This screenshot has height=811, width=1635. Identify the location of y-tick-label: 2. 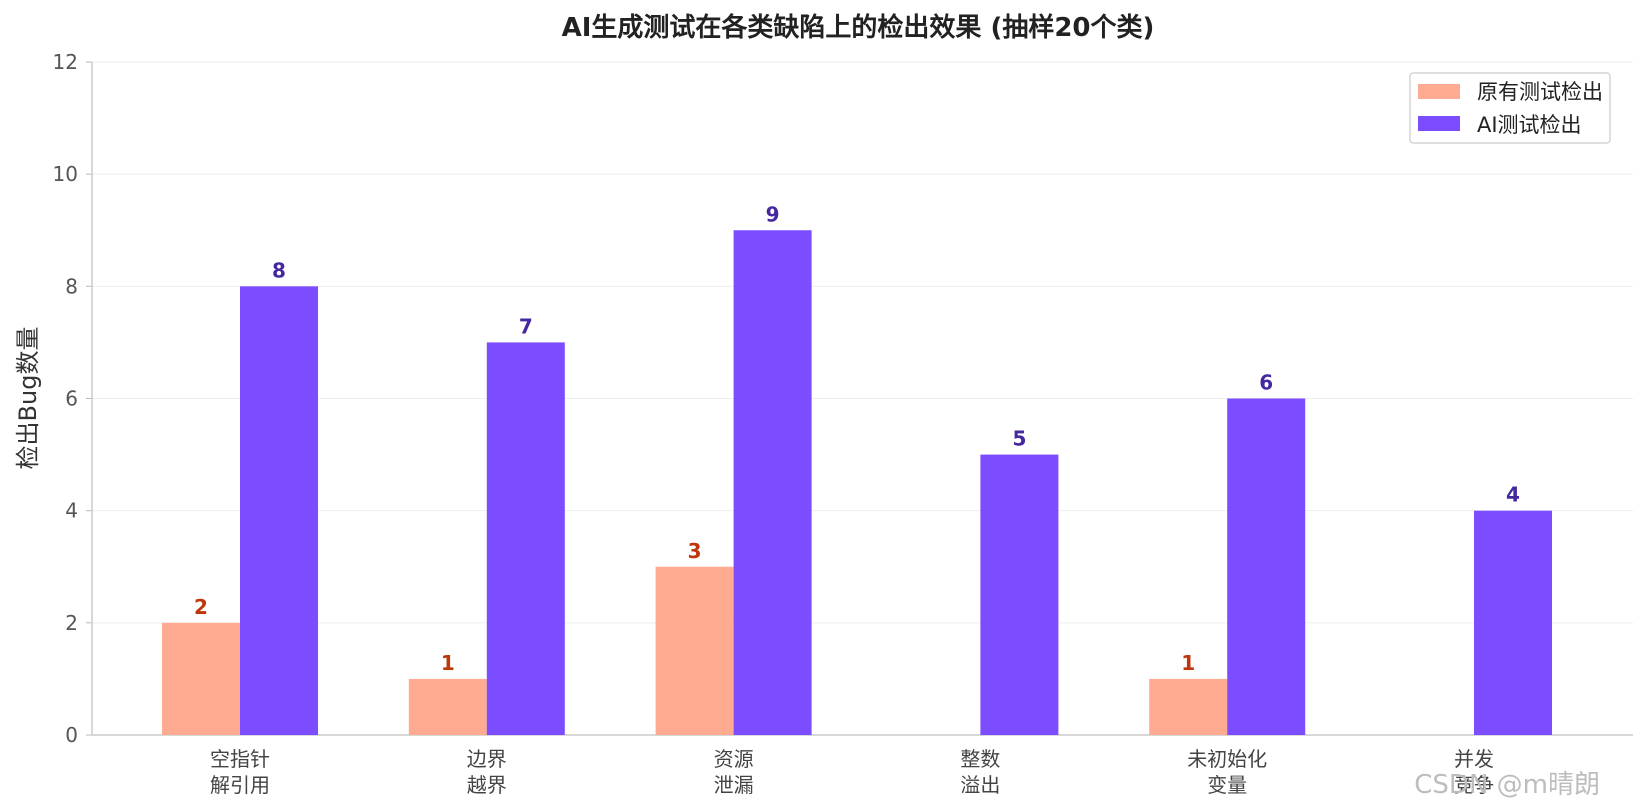
(71, 623).